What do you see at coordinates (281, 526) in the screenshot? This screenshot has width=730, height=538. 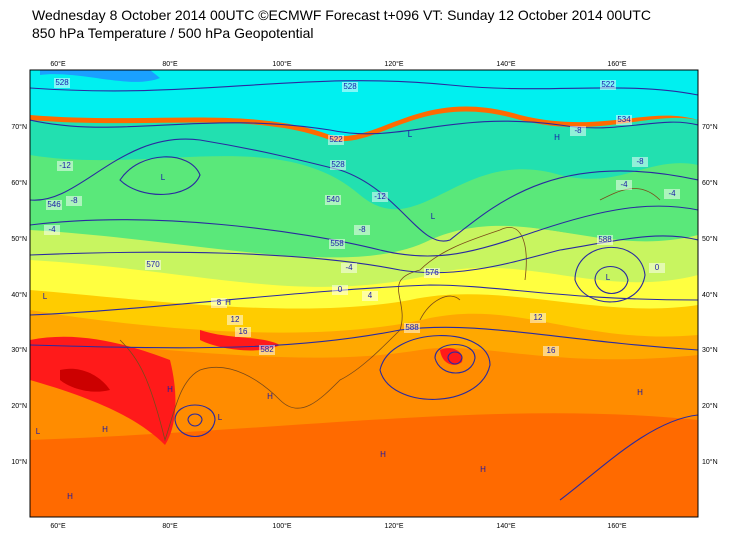 I see `lon-label-bottom: 100°E` at bounding box center [281, 526].